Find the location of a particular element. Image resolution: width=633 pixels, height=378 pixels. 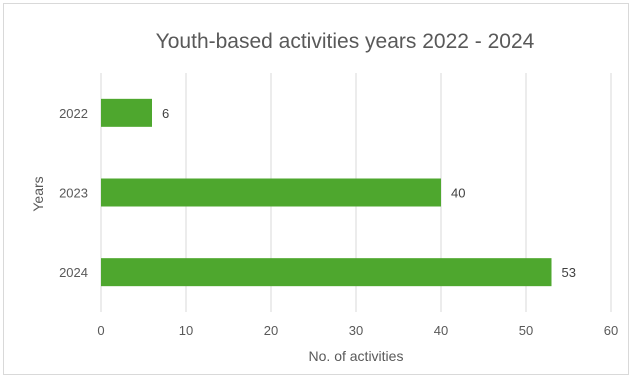

x-tick-label: 60 is located at coordinates (611, 330).